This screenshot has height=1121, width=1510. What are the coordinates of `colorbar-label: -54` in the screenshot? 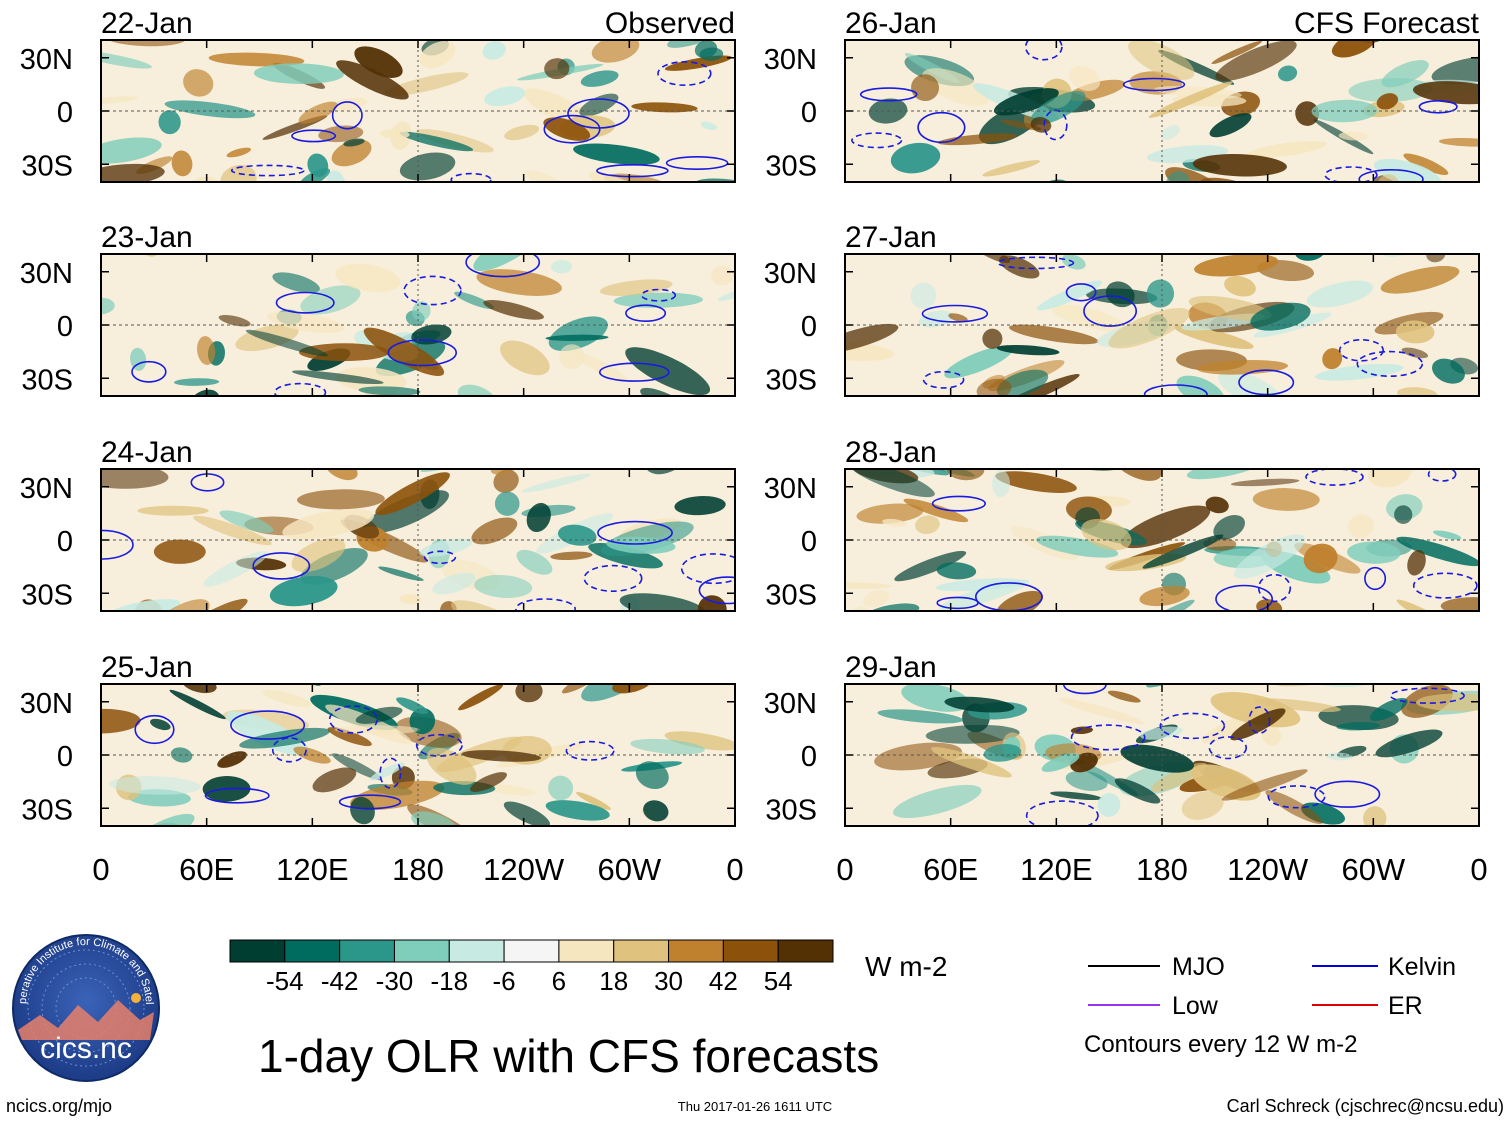 It's located at (285, 981).